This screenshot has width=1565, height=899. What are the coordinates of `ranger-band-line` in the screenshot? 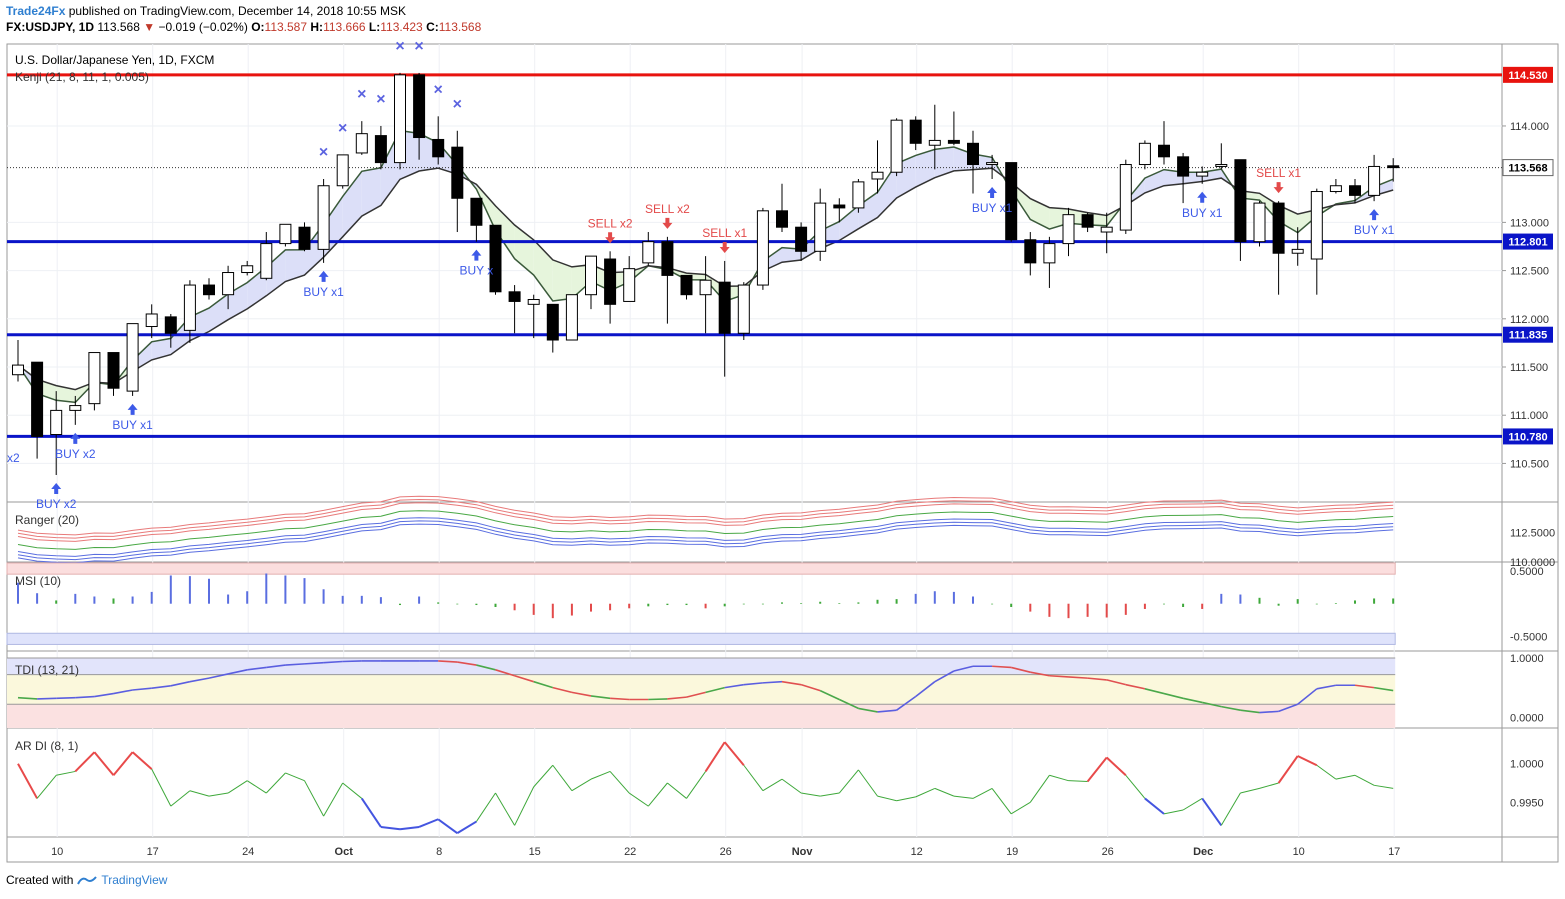 It's located at (705, 515).